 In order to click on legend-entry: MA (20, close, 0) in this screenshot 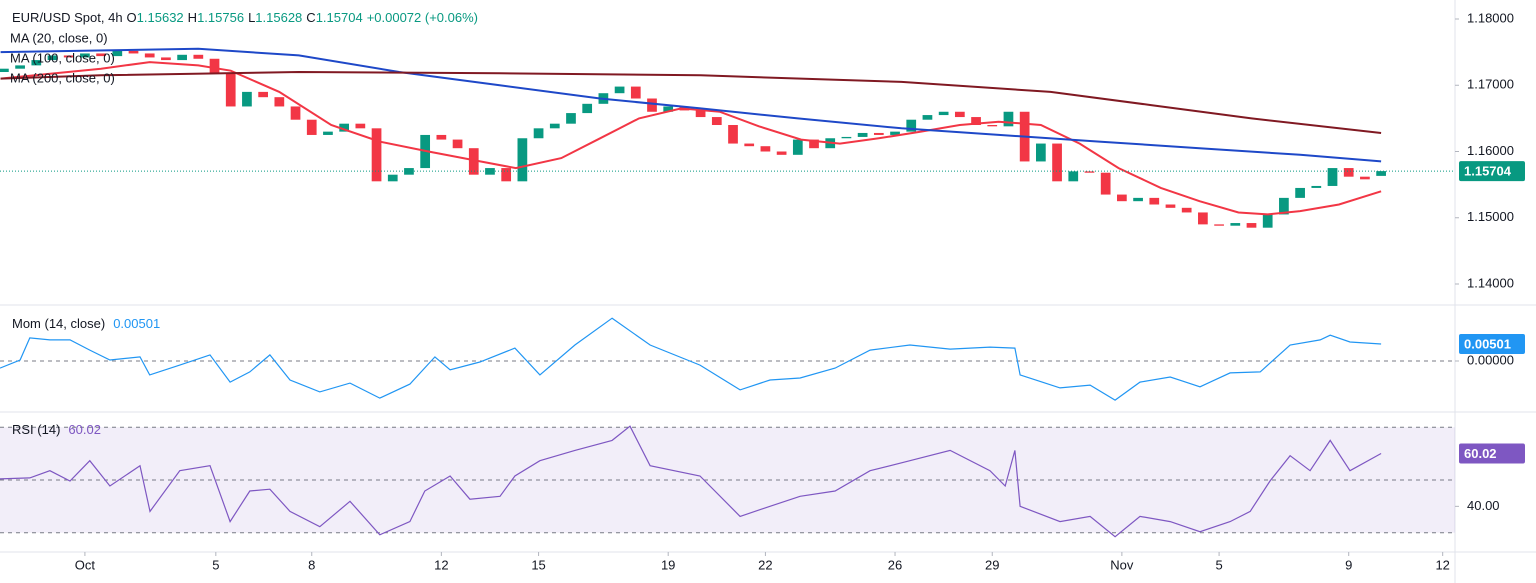, I will do `click(59, 37)`.